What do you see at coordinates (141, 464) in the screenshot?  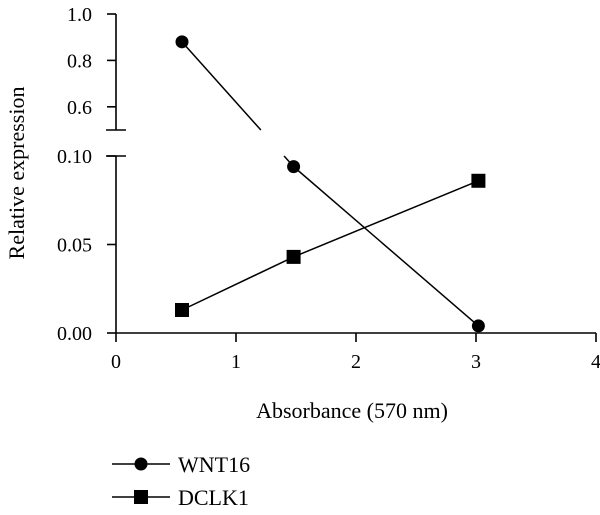 I see `legend-marker-wnt16` at bounding box center [141, 464].